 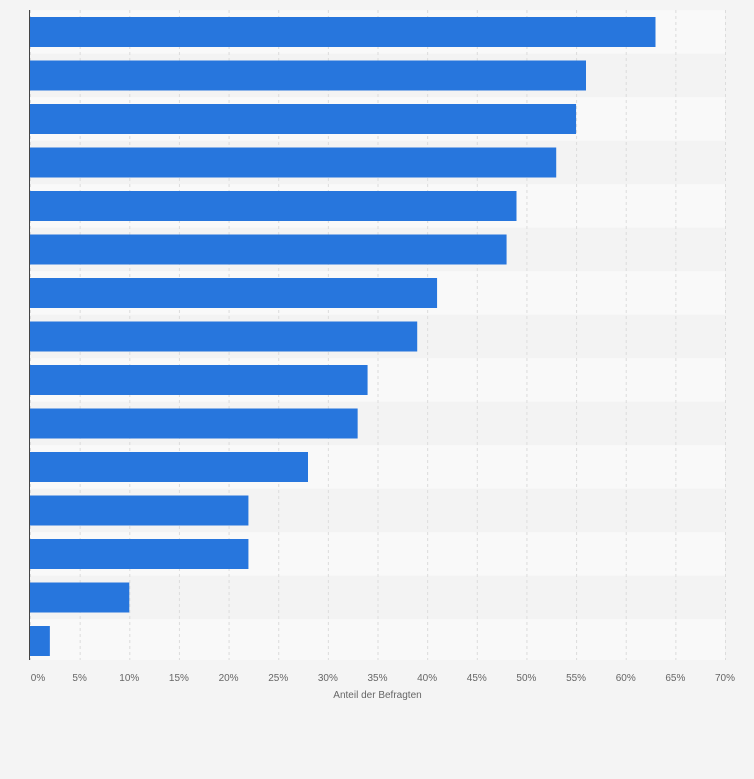 I want to click on x-tick-label: 50%, so click(x=526, y=678).